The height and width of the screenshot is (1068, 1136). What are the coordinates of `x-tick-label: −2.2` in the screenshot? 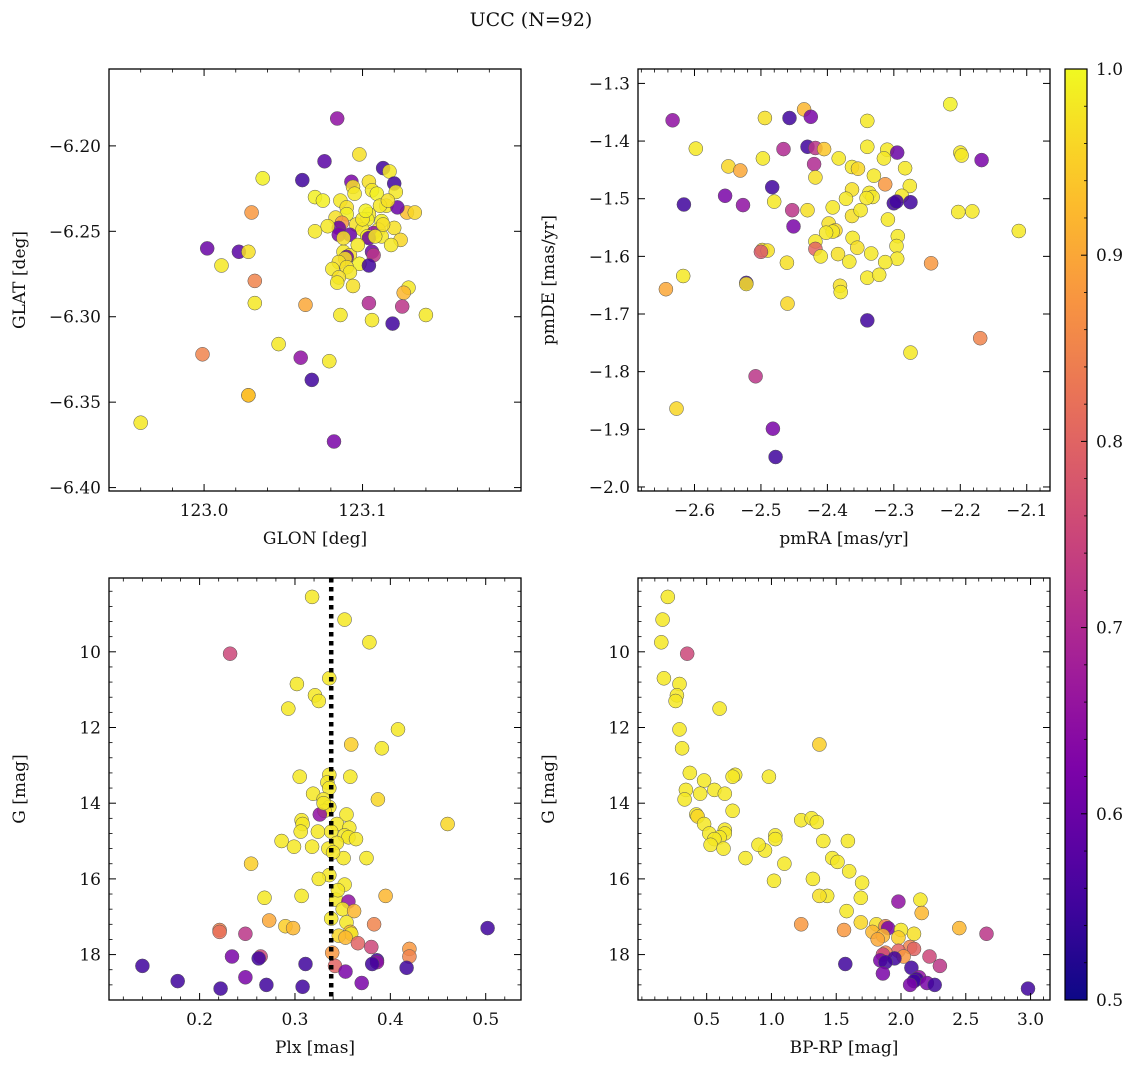 It's located at (960, 511).